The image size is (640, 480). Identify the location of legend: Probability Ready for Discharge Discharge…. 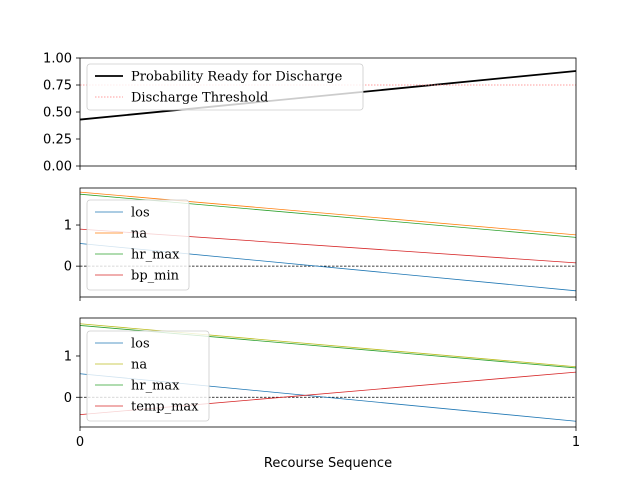
(225, 87).